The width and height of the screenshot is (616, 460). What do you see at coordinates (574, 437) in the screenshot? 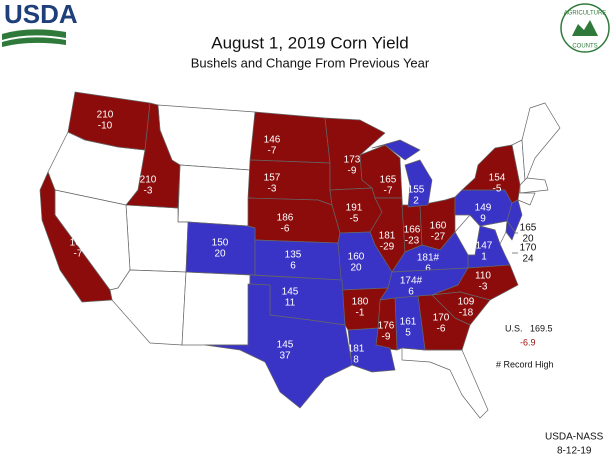
I see `source: USDA-NASS` at bounding box center [574, 437].